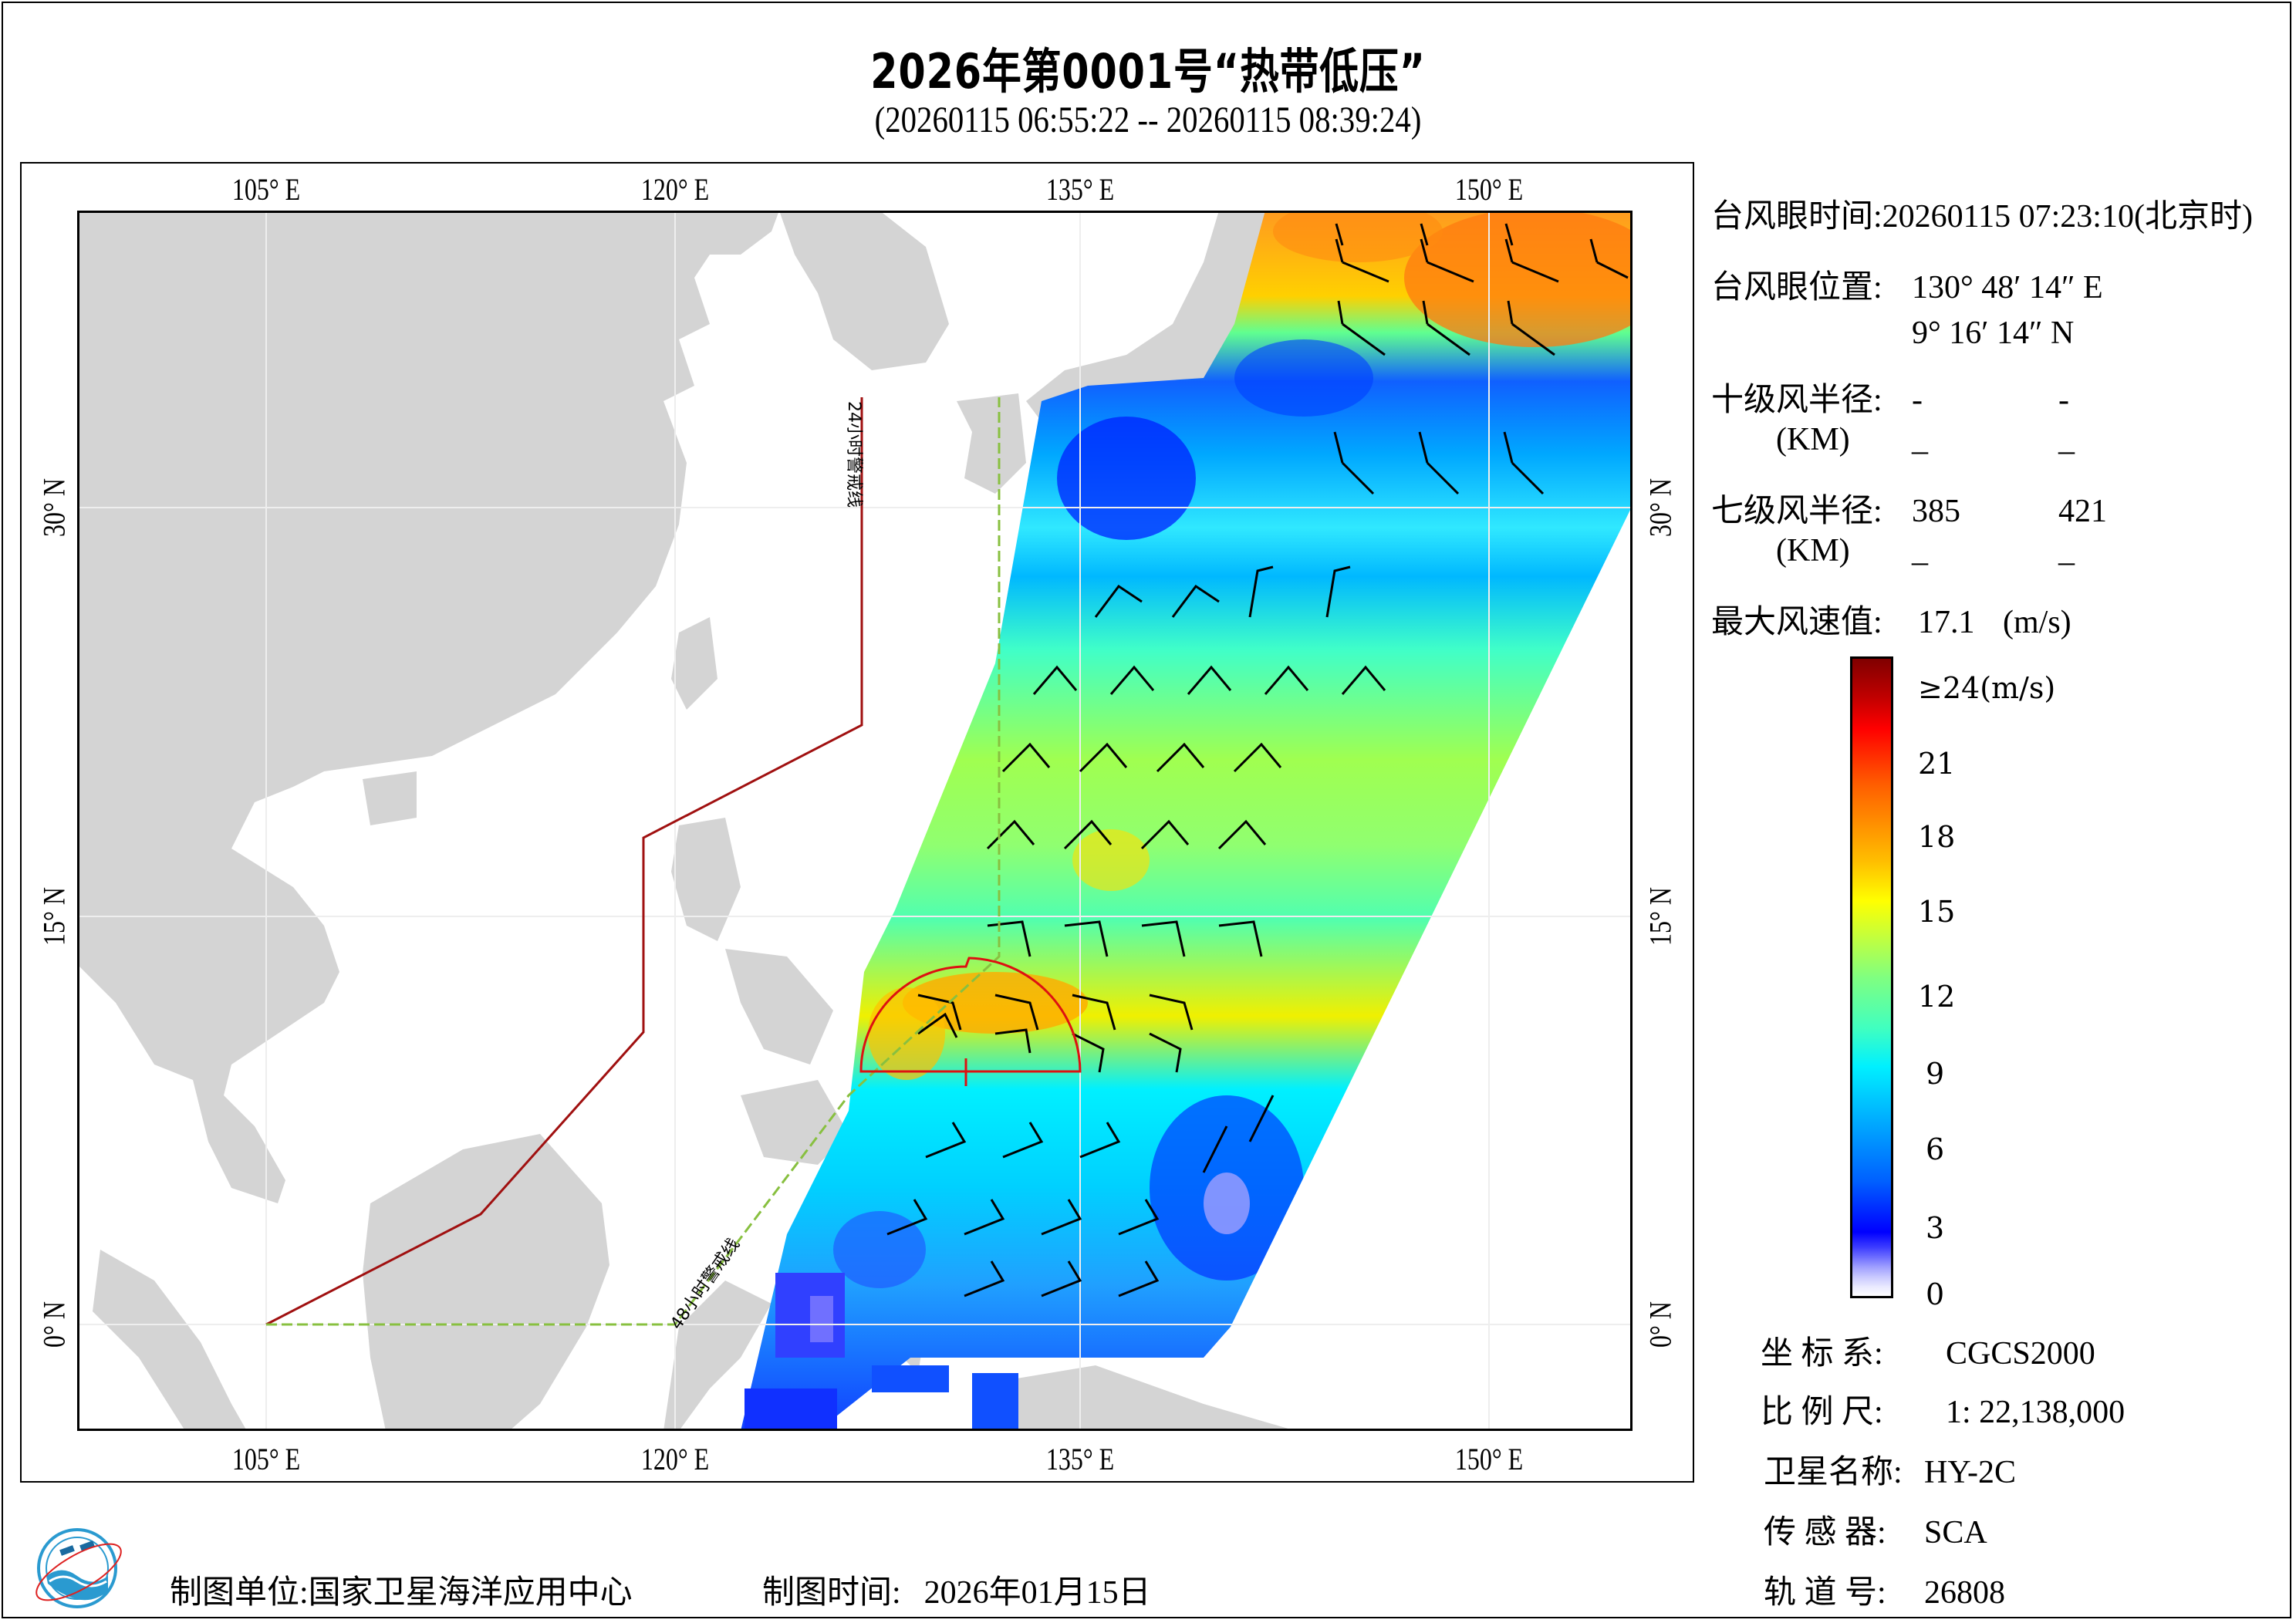 The image size is (2296, 1623). Describe the element at coordinates (2063, 400) in the screenshot. I see `r10-east: -` at that location.